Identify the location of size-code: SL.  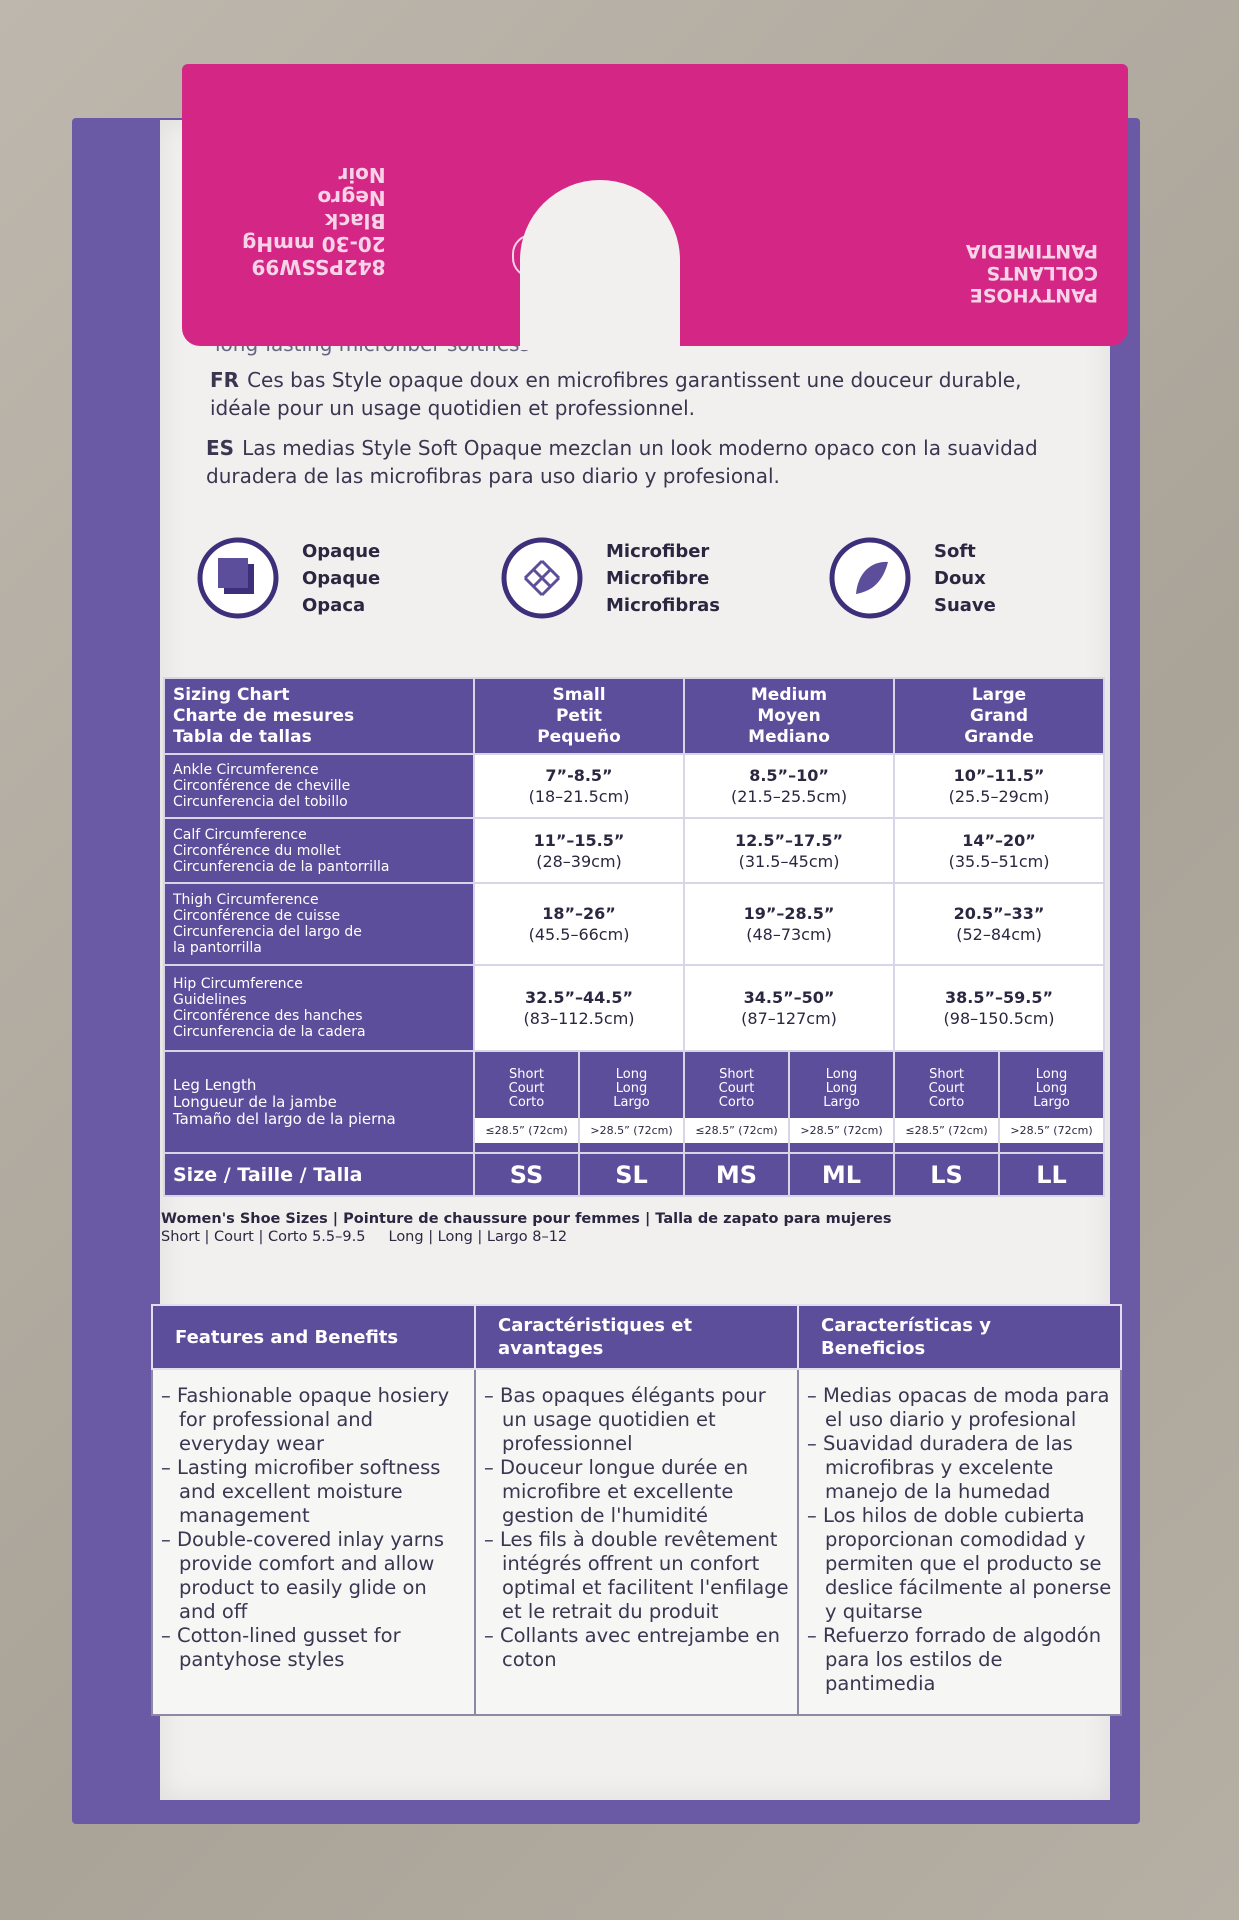
(631, 1174).